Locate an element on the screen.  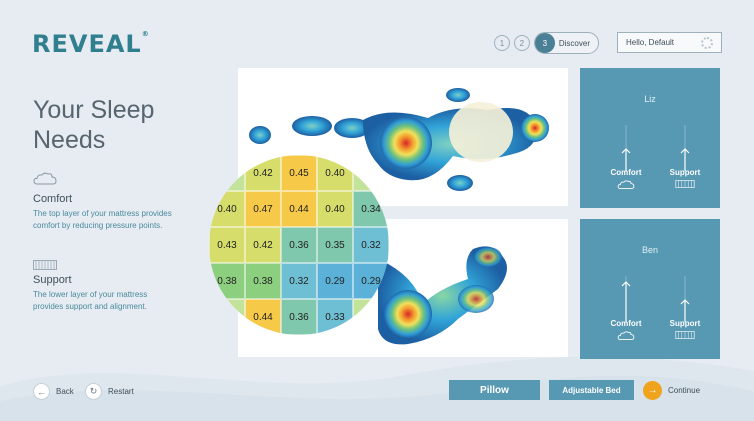
ben-heatmap-image is located at coordinates (442, 295).